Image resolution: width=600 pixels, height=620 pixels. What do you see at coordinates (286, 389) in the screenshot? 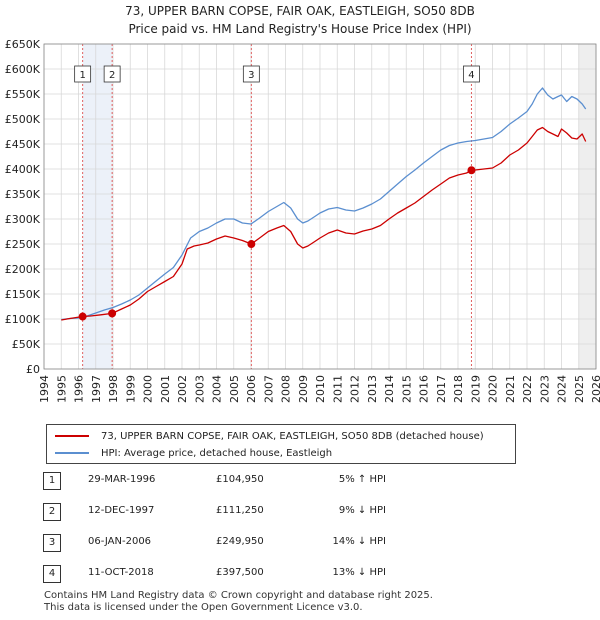
I see `x-tick-label: 2008` at bounding box center [286, 389].